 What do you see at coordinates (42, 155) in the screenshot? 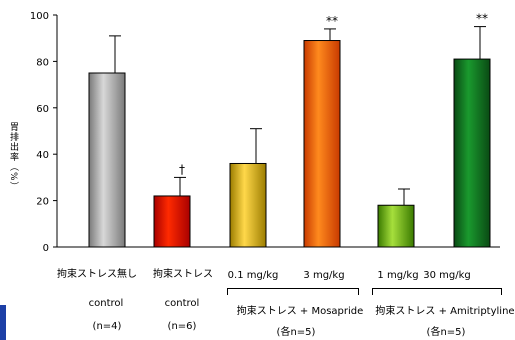
I see `y-tick-label: 40` at bounding box center [42, 155].